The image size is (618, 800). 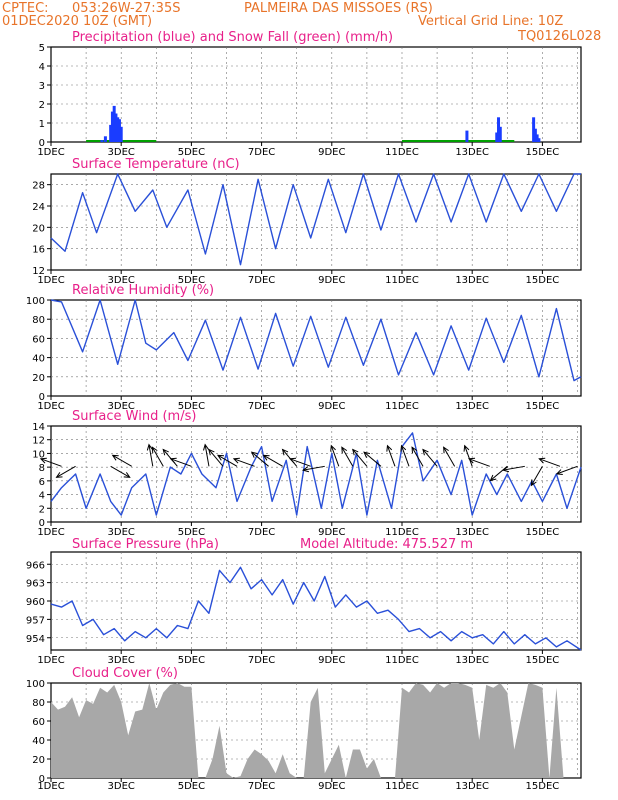 I want to click on panel-title: Surface Temperature (nC), so click(x=156, y=164).